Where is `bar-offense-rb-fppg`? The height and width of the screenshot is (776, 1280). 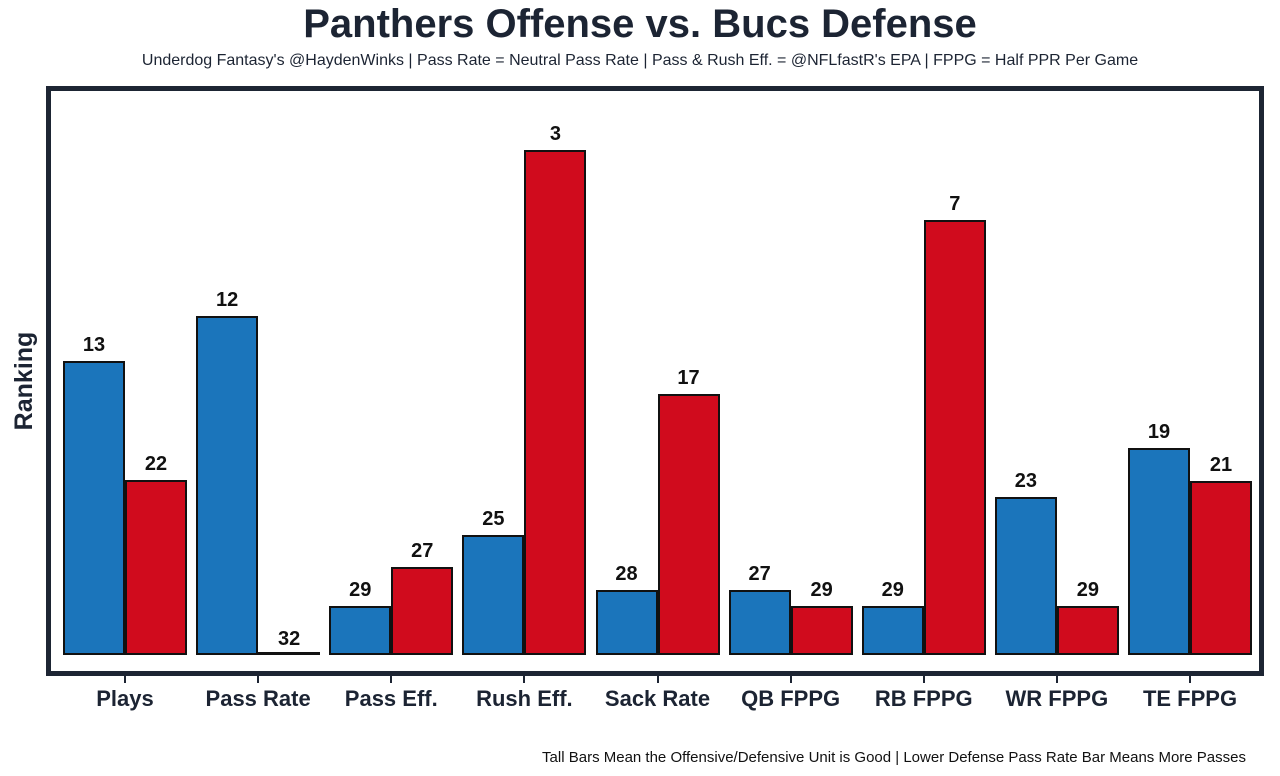 bar-offense-rb-fppg is located at coordinates (892, 630).